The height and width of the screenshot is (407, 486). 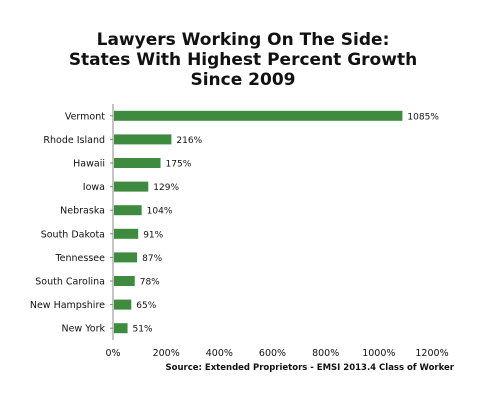 What do you see at coordinates (124, 281) in the screenshot?
I see `bar-south-carolina` at bounding box center [124, 281].